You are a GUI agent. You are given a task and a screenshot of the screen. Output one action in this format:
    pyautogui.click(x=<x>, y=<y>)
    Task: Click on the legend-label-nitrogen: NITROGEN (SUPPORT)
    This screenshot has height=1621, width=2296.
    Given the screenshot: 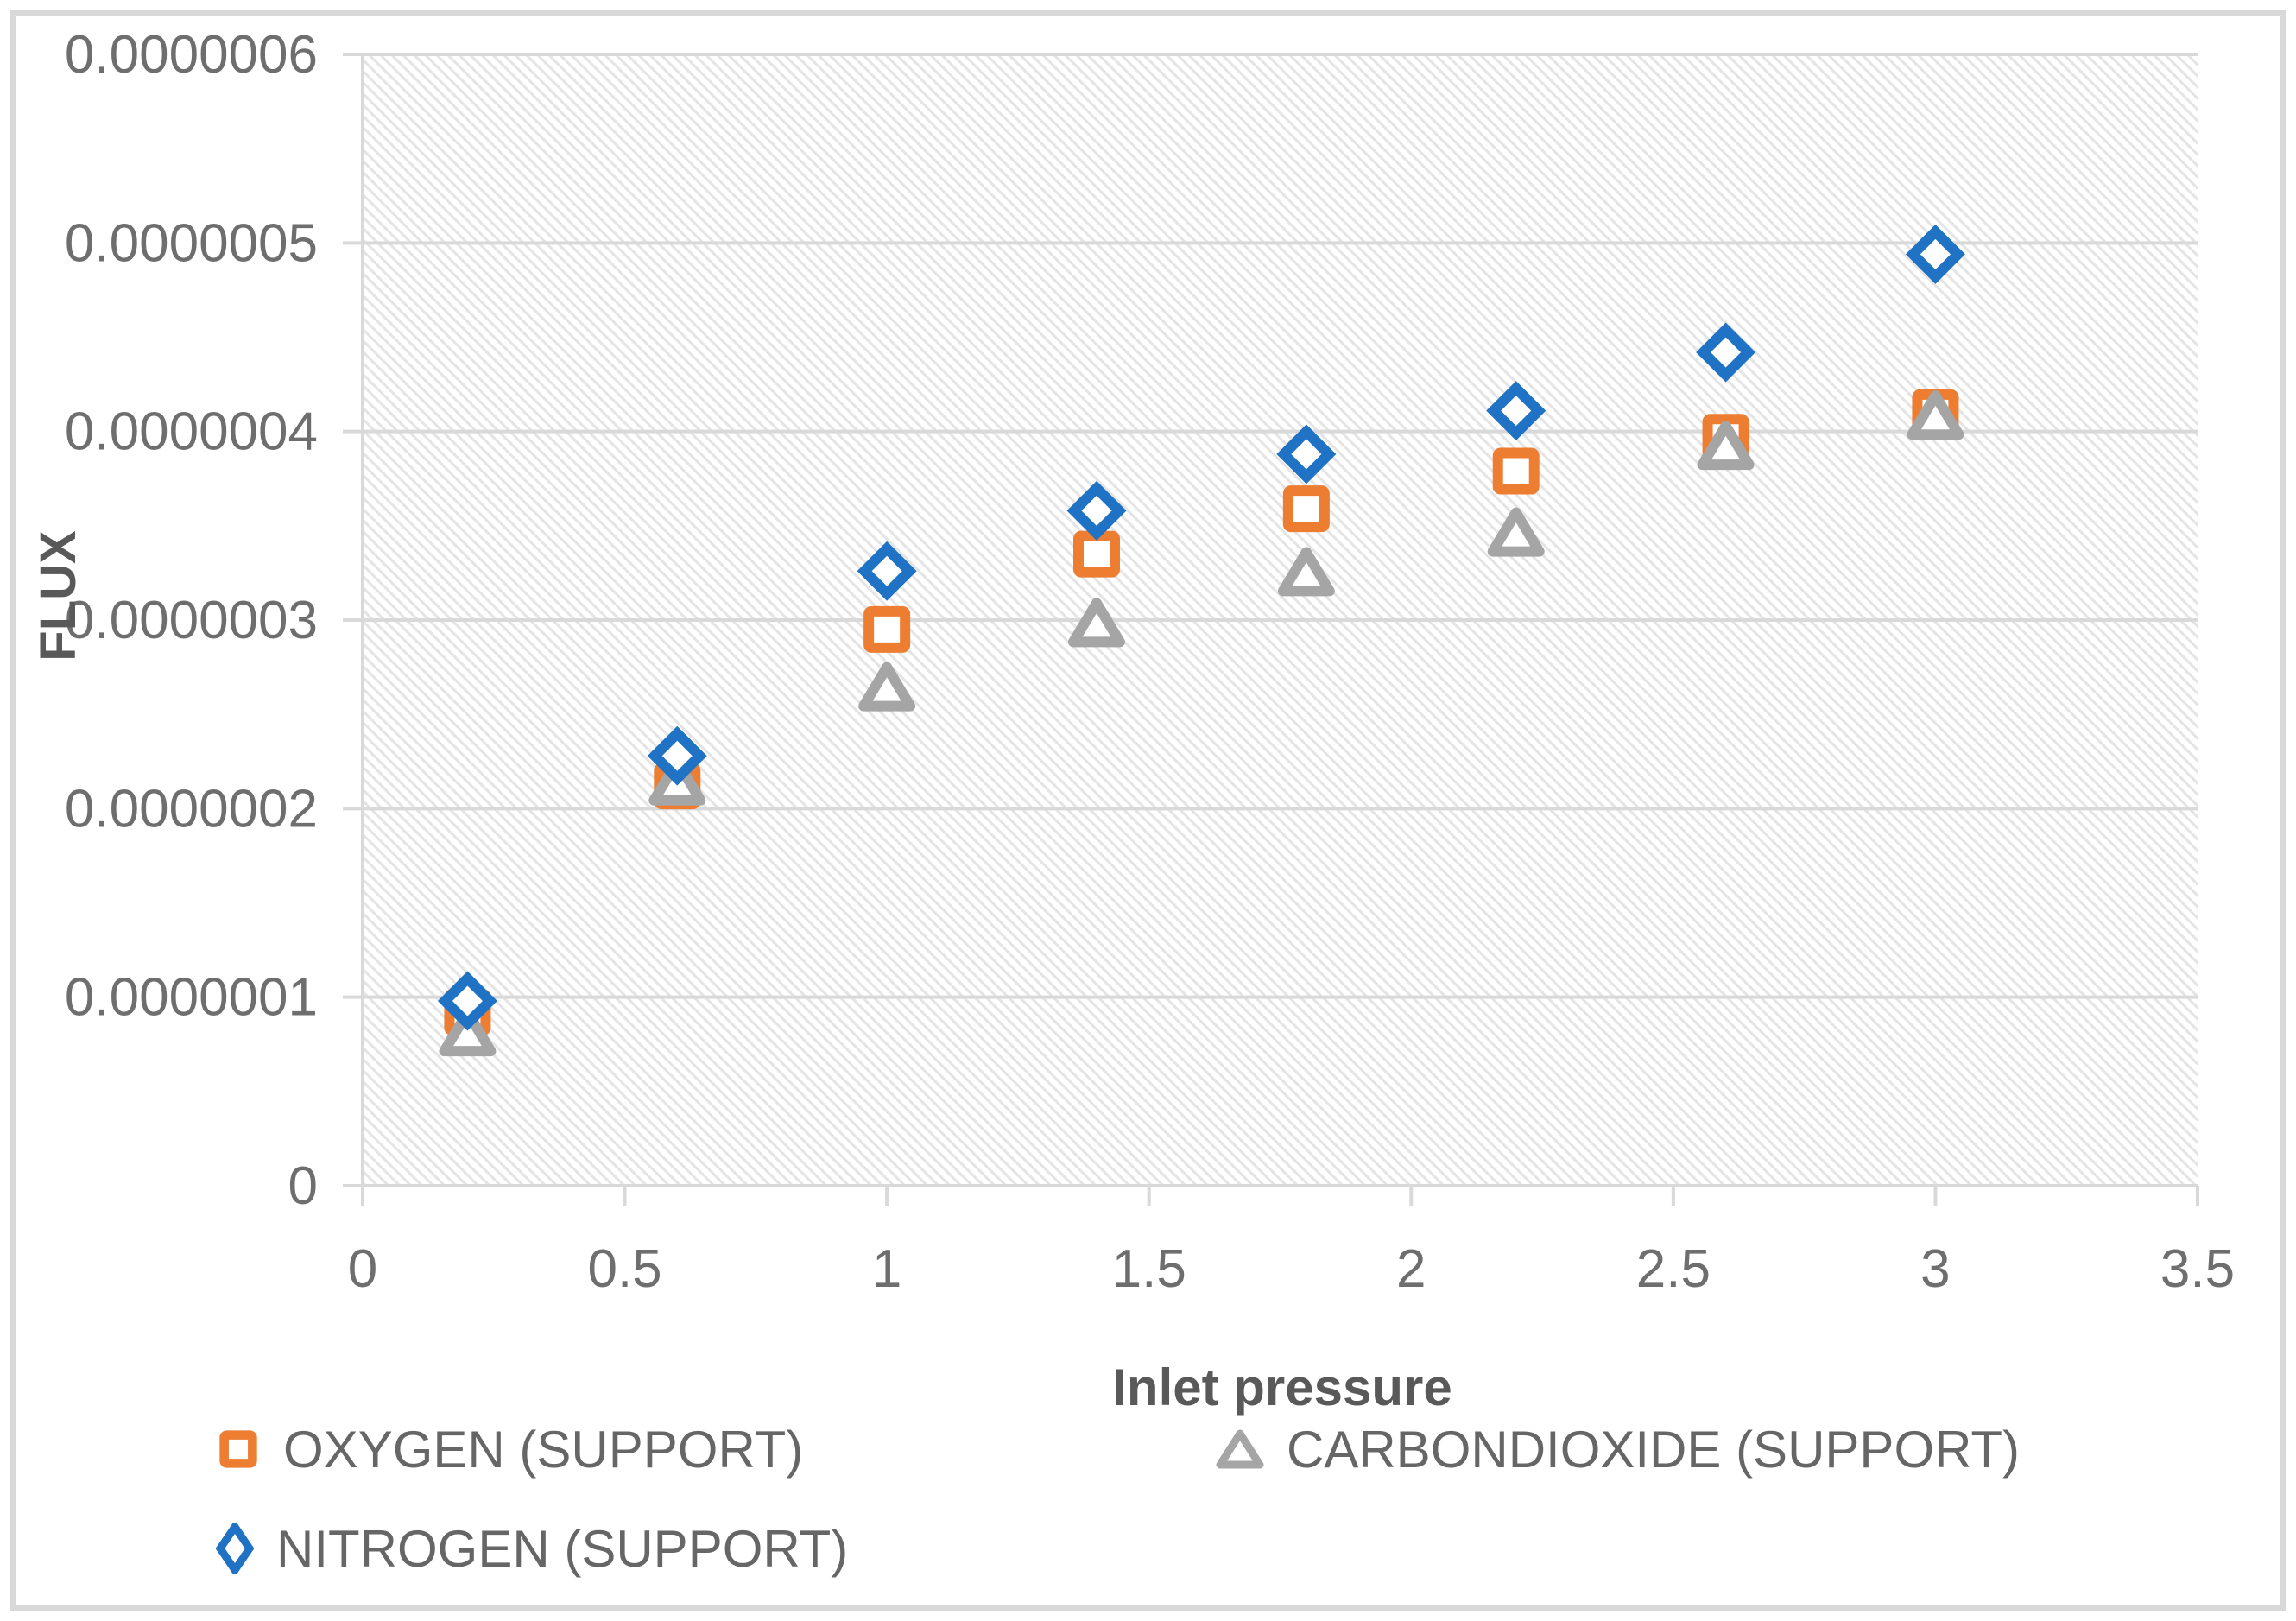 What is the action you would take?
    pyautogui.click(x=562, y=1548)
    